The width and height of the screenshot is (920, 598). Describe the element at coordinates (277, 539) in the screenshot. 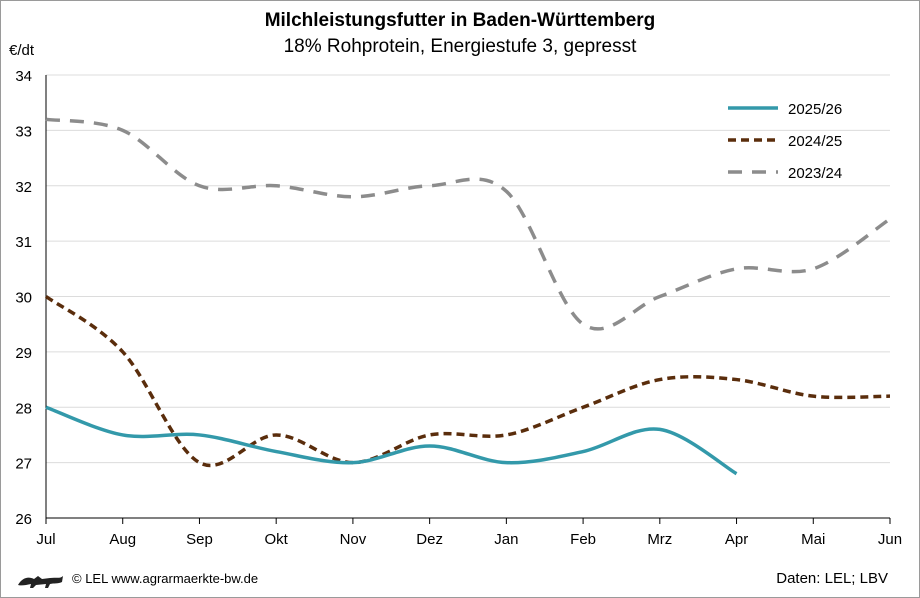

I see `x-tick-label: Okt` at that location.